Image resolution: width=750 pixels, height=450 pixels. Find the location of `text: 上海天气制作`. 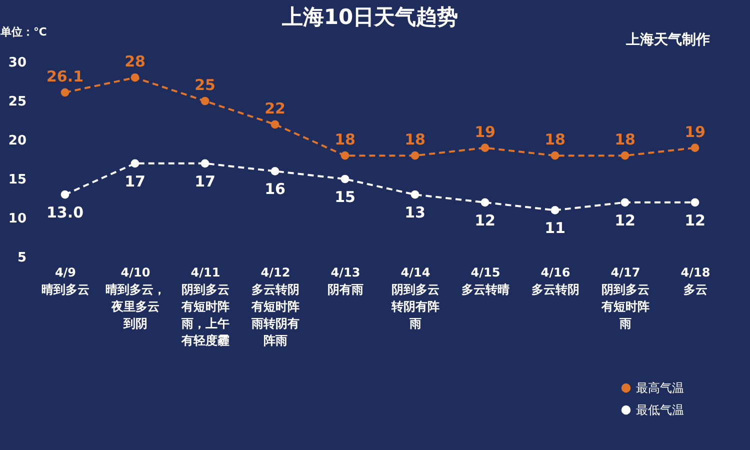

text: 上海天气制作 is located at coordinates (667, 40).